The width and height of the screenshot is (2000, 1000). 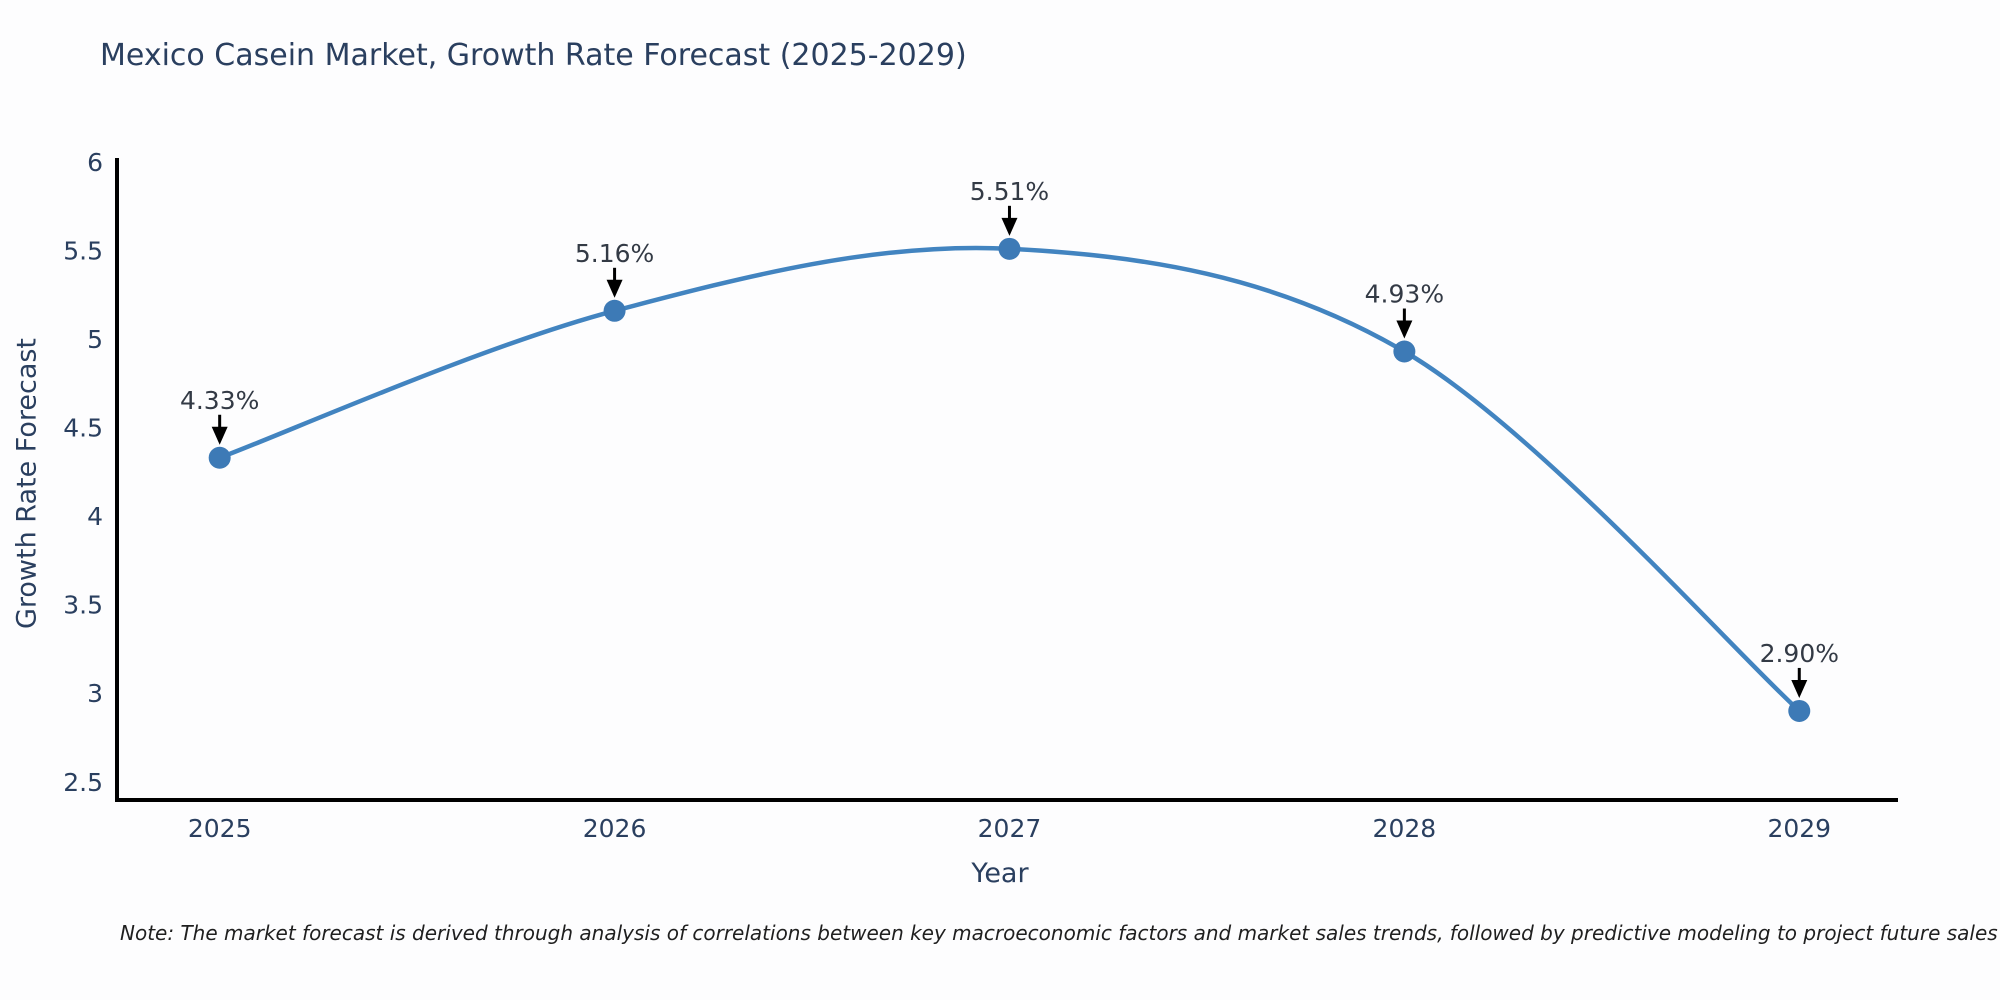 What do you see at coordinates (95, 339) in the screenshot?
I see `y-tick-label: 5` at bounding box center [95, 339].